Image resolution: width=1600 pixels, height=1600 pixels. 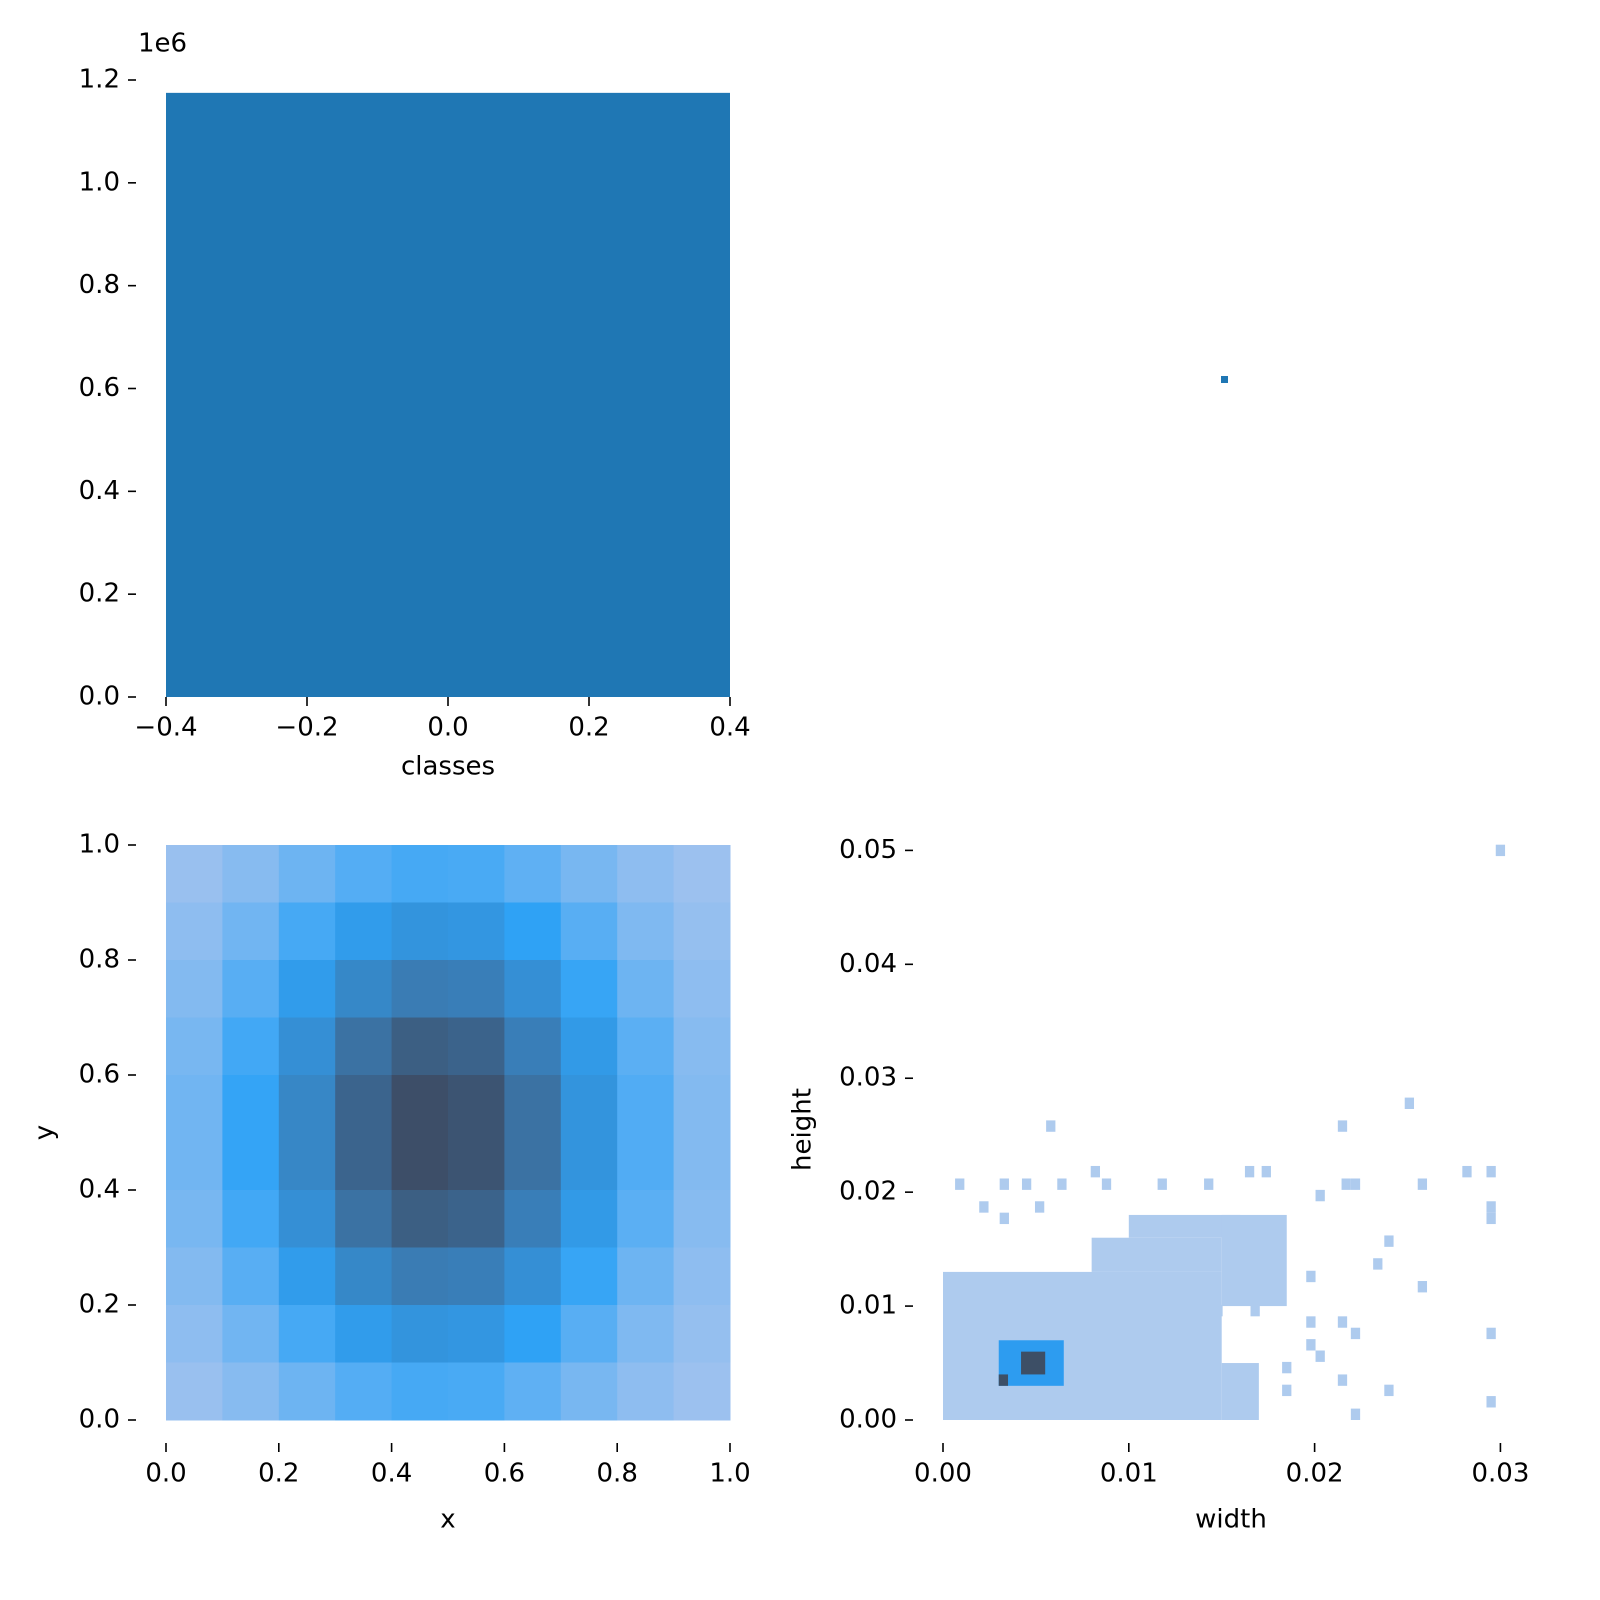 What do you see at coordinates (729, 728) in the screenshot?
I see `x-tick-label: 0.4` at bounding box center [729, 728].